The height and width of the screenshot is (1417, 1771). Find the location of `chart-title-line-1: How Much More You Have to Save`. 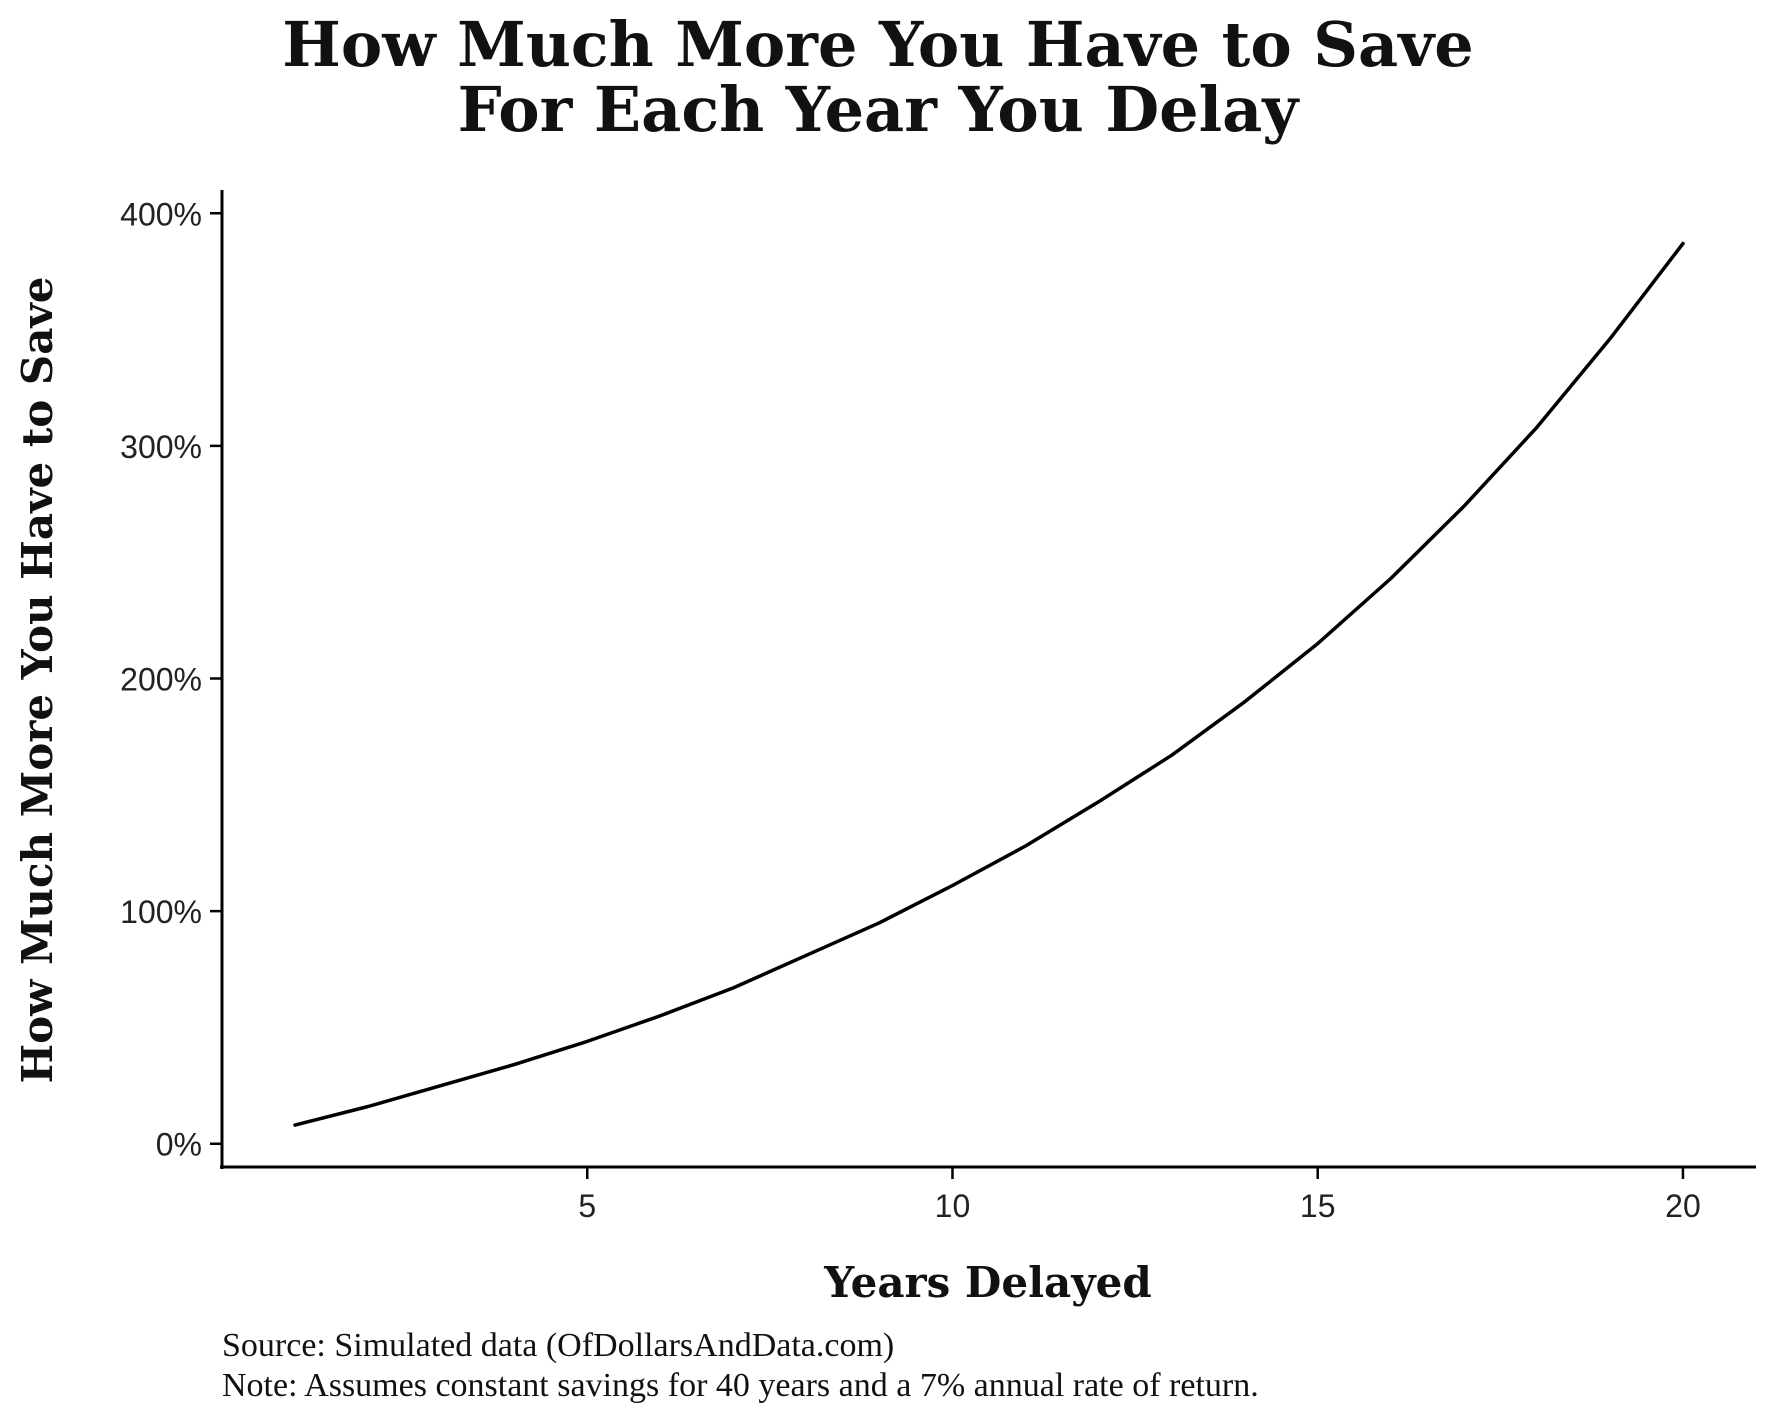

chart-title-line-1: How Much More You Have to Save is located at coordinates (877, 44).